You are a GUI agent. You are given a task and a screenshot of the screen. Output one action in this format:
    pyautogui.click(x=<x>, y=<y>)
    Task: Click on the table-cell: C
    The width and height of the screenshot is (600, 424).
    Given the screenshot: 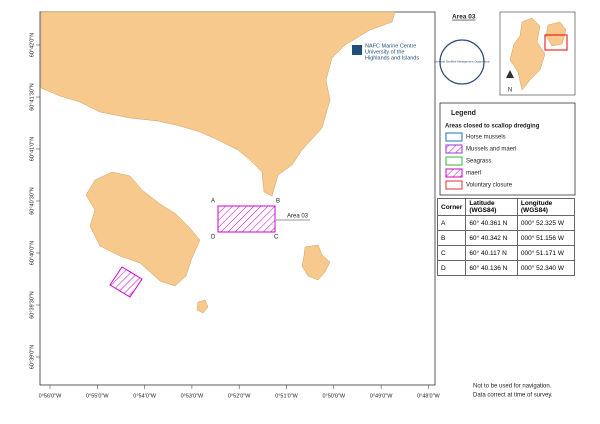 What is the action you would take?
    pyautogui.click(x=451, y=253)
    